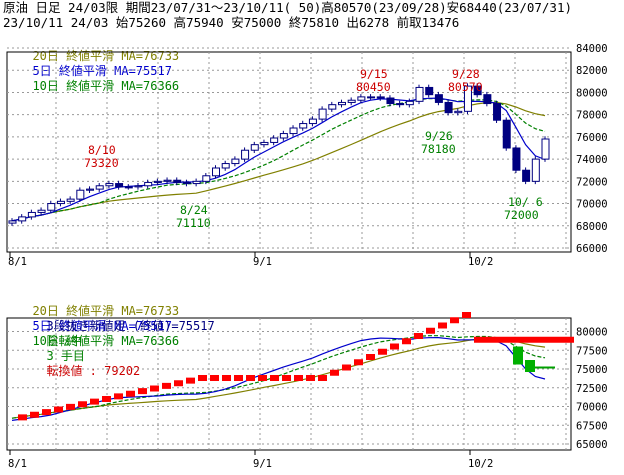 Image resolution: width=624 pixels, height=475 pixels. Describe the element at coordinates (592, 116) in the screenshot. I see `y-label-top: 78000` at that location.